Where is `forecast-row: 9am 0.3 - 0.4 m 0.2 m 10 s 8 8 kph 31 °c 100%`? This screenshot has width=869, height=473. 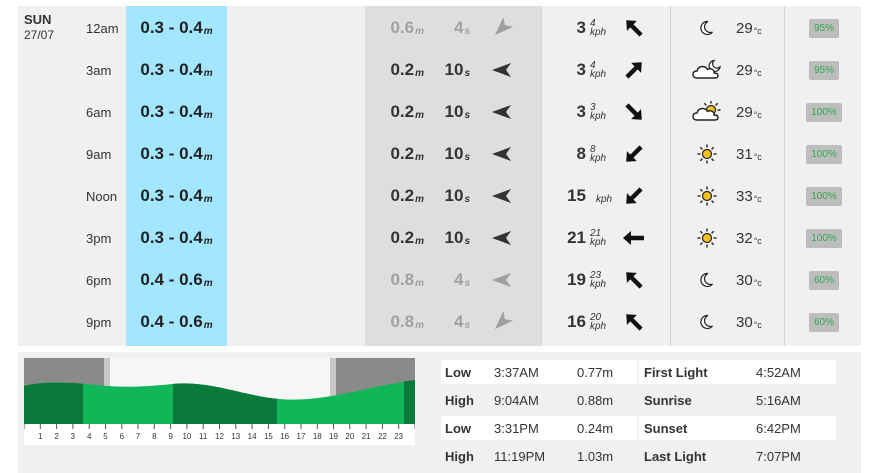
forecast-row: 9am 0.3 - 0.4 m 0.2 m 10 s 8 8 kph 31 °c 100% is located at coordinates (434, 154).